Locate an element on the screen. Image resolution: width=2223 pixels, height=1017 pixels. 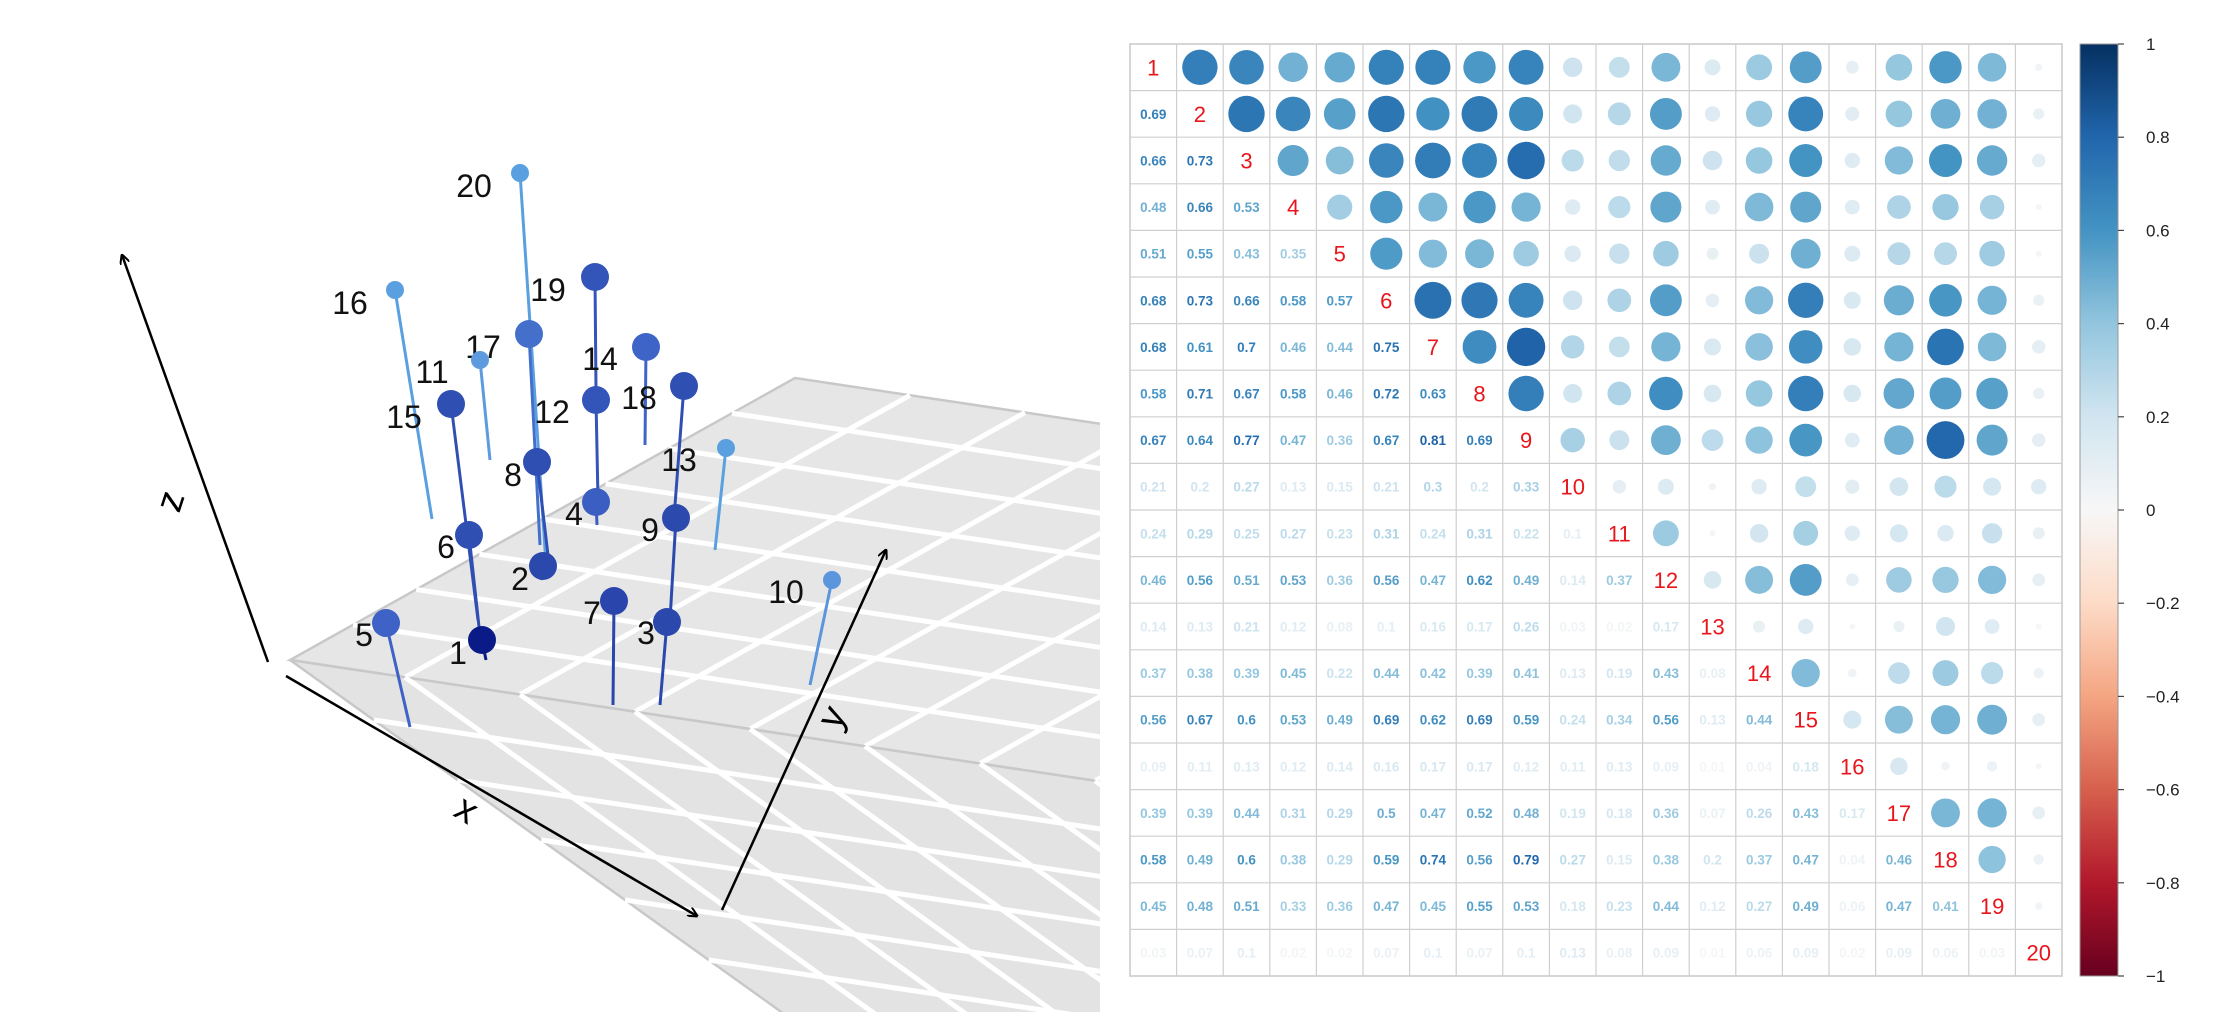
corr-value-r11-c4: 0.27 is located at coordinates (1293, 533).